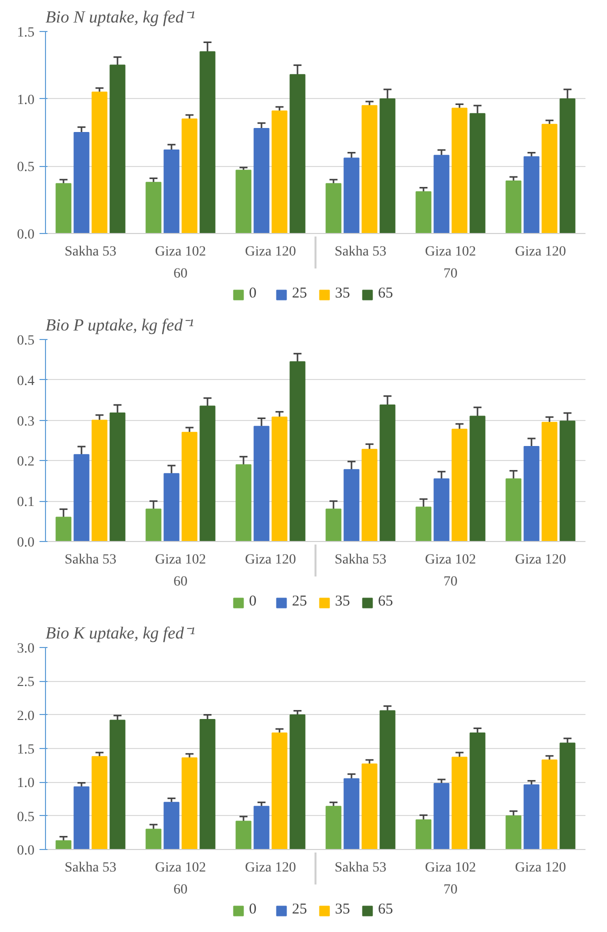 The height and width of the screenshot is (932, 607). I want to click on y-tick-label: 3.0, so click(25, 649).